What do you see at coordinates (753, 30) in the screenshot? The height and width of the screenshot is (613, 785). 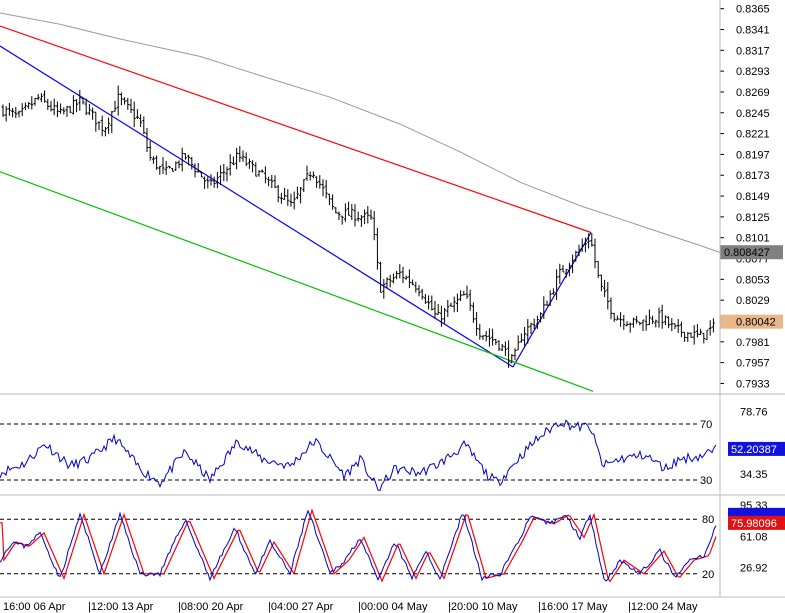 I see `price-y-tick-label: 0.8341` at bounding box center [753, 30].